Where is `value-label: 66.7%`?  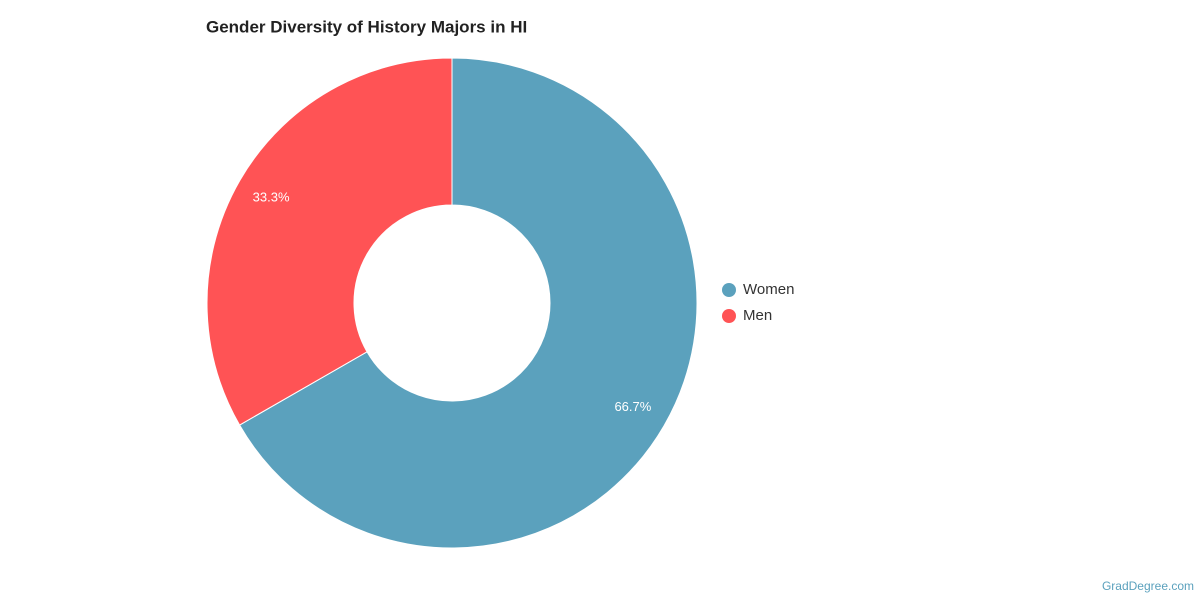
value-label: 66.7% is located at coordinates (632, 406).